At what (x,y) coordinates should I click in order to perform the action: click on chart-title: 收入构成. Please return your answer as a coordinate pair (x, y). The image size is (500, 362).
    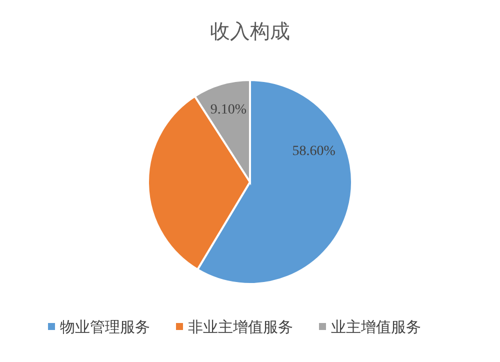
    Looking at the image, I should click on (250, 31).